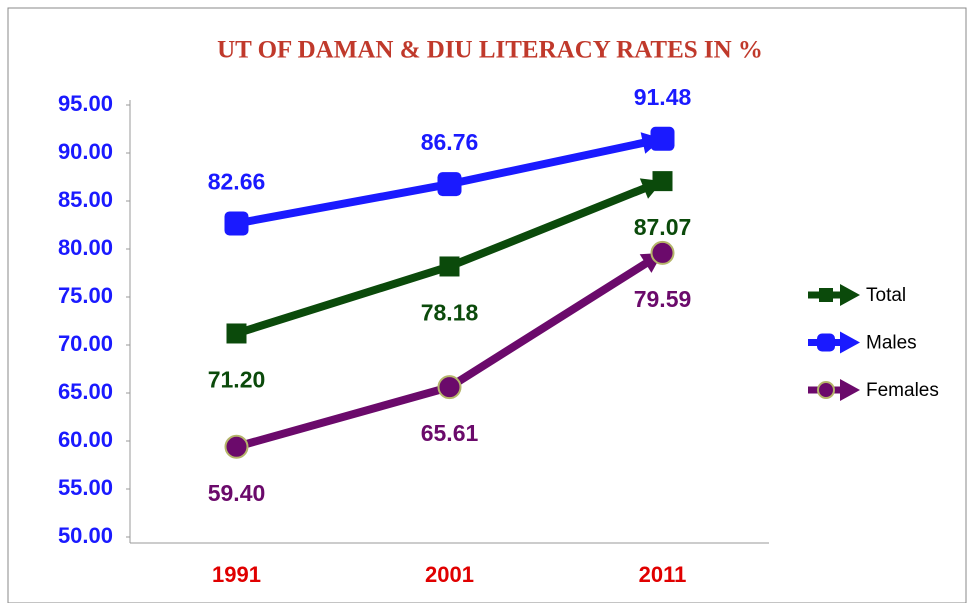 This screenshot has width=974, height=603. What do you see at coordinates (886, 295) in the screenshot?
I see `legend-label: Total` at bounding box center [886, 295].